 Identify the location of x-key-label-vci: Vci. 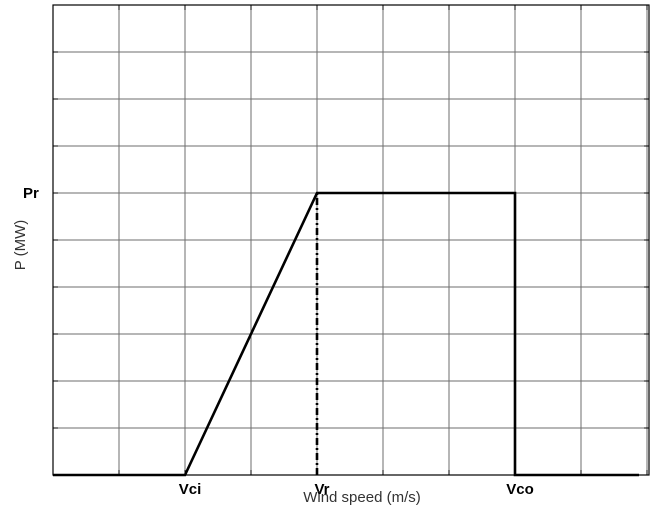
(190, 489).